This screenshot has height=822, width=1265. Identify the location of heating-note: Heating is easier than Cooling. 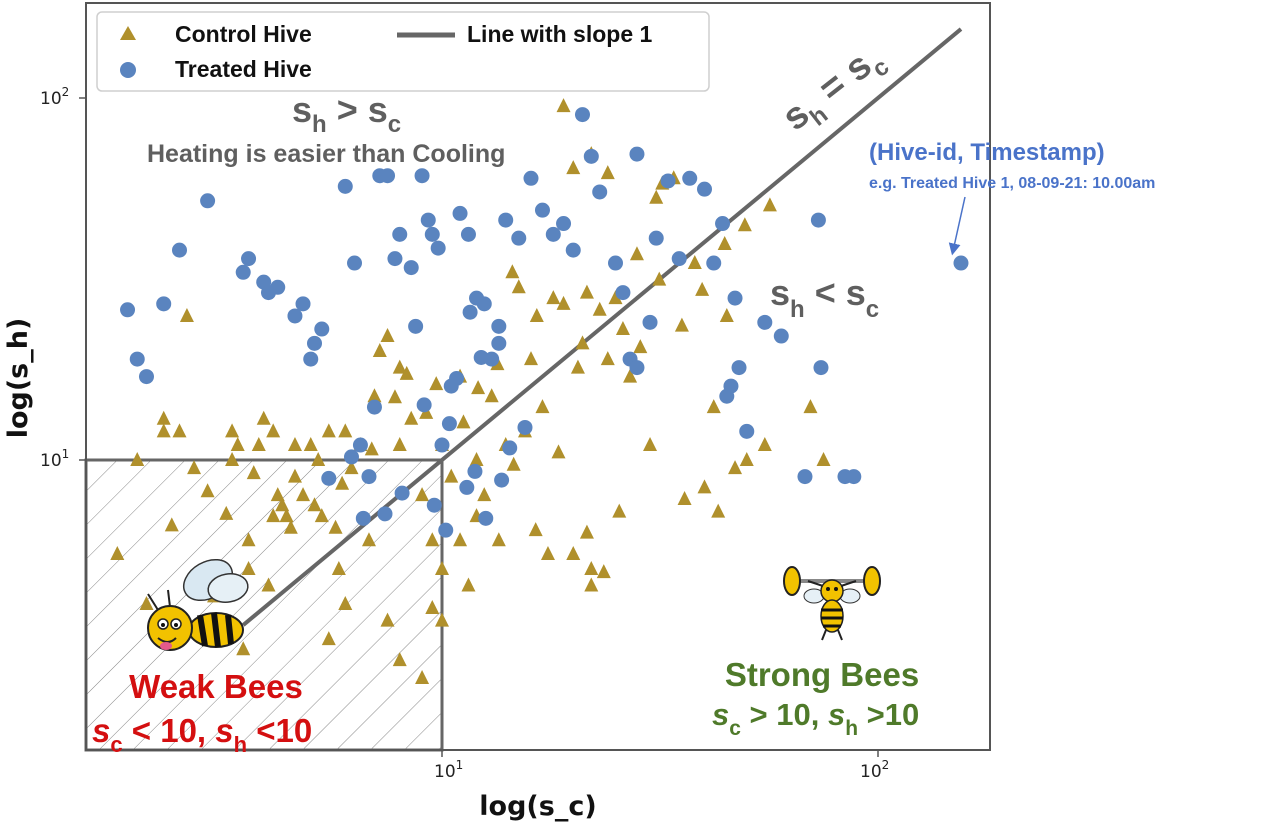
(326, 154).